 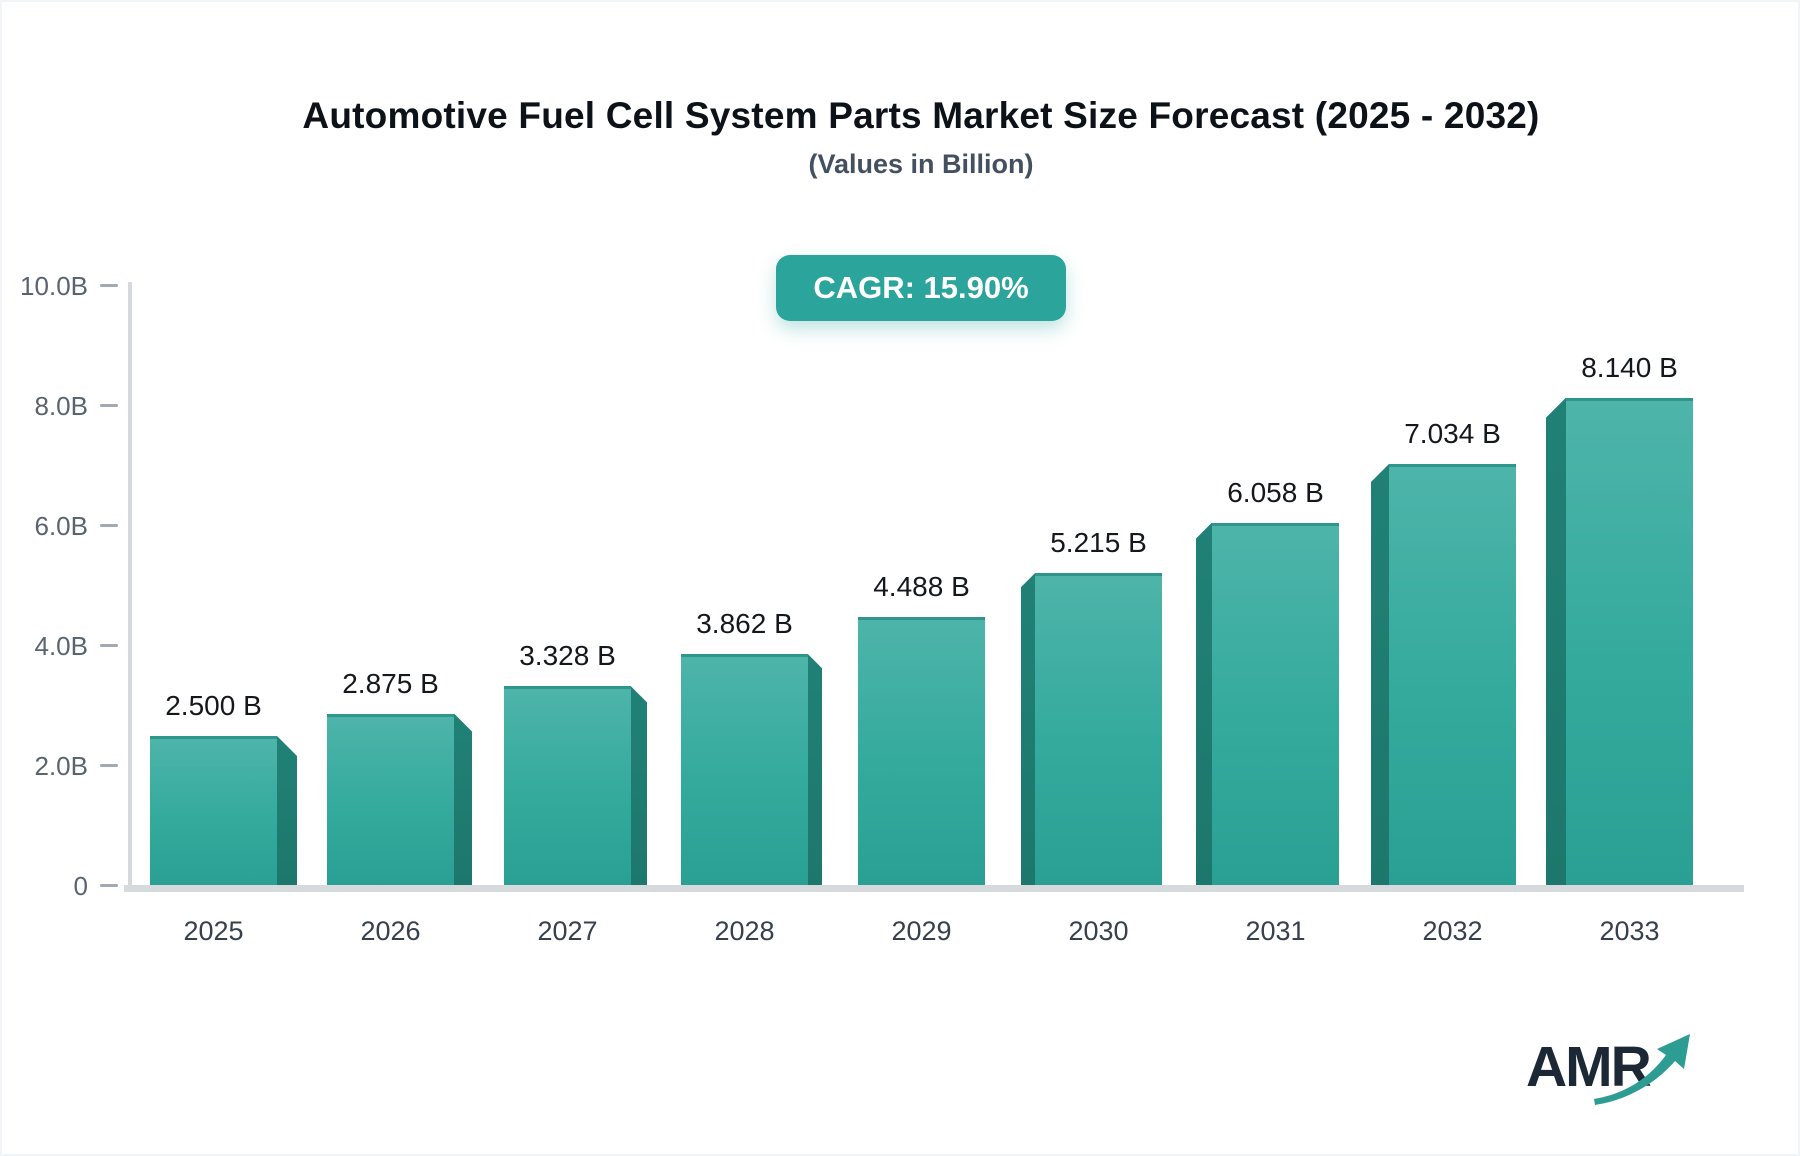 I want to click on bar-value-label: 6.058 B, so click(x=1275, y=492).